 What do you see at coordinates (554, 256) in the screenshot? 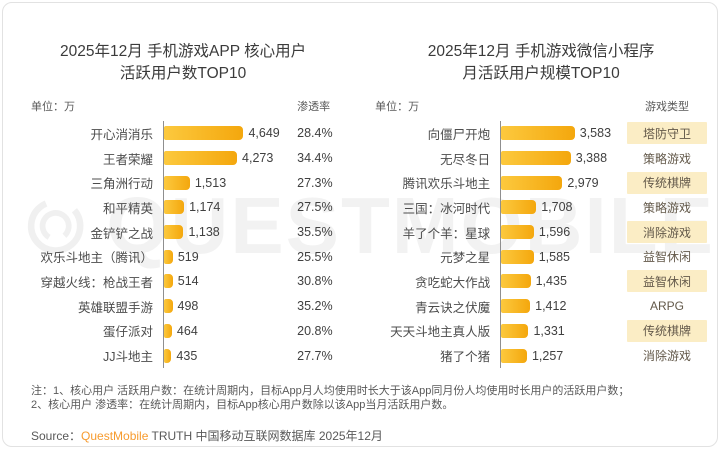
I see `bar-value: 1,585` at bounding box center [554, 256].